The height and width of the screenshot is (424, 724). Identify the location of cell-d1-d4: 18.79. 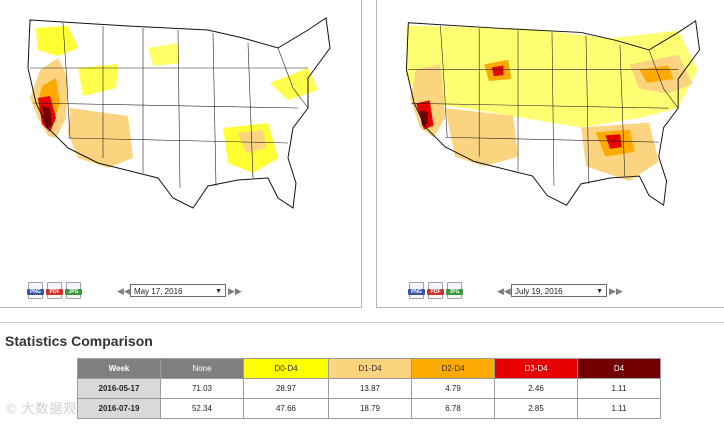
(370, 408).